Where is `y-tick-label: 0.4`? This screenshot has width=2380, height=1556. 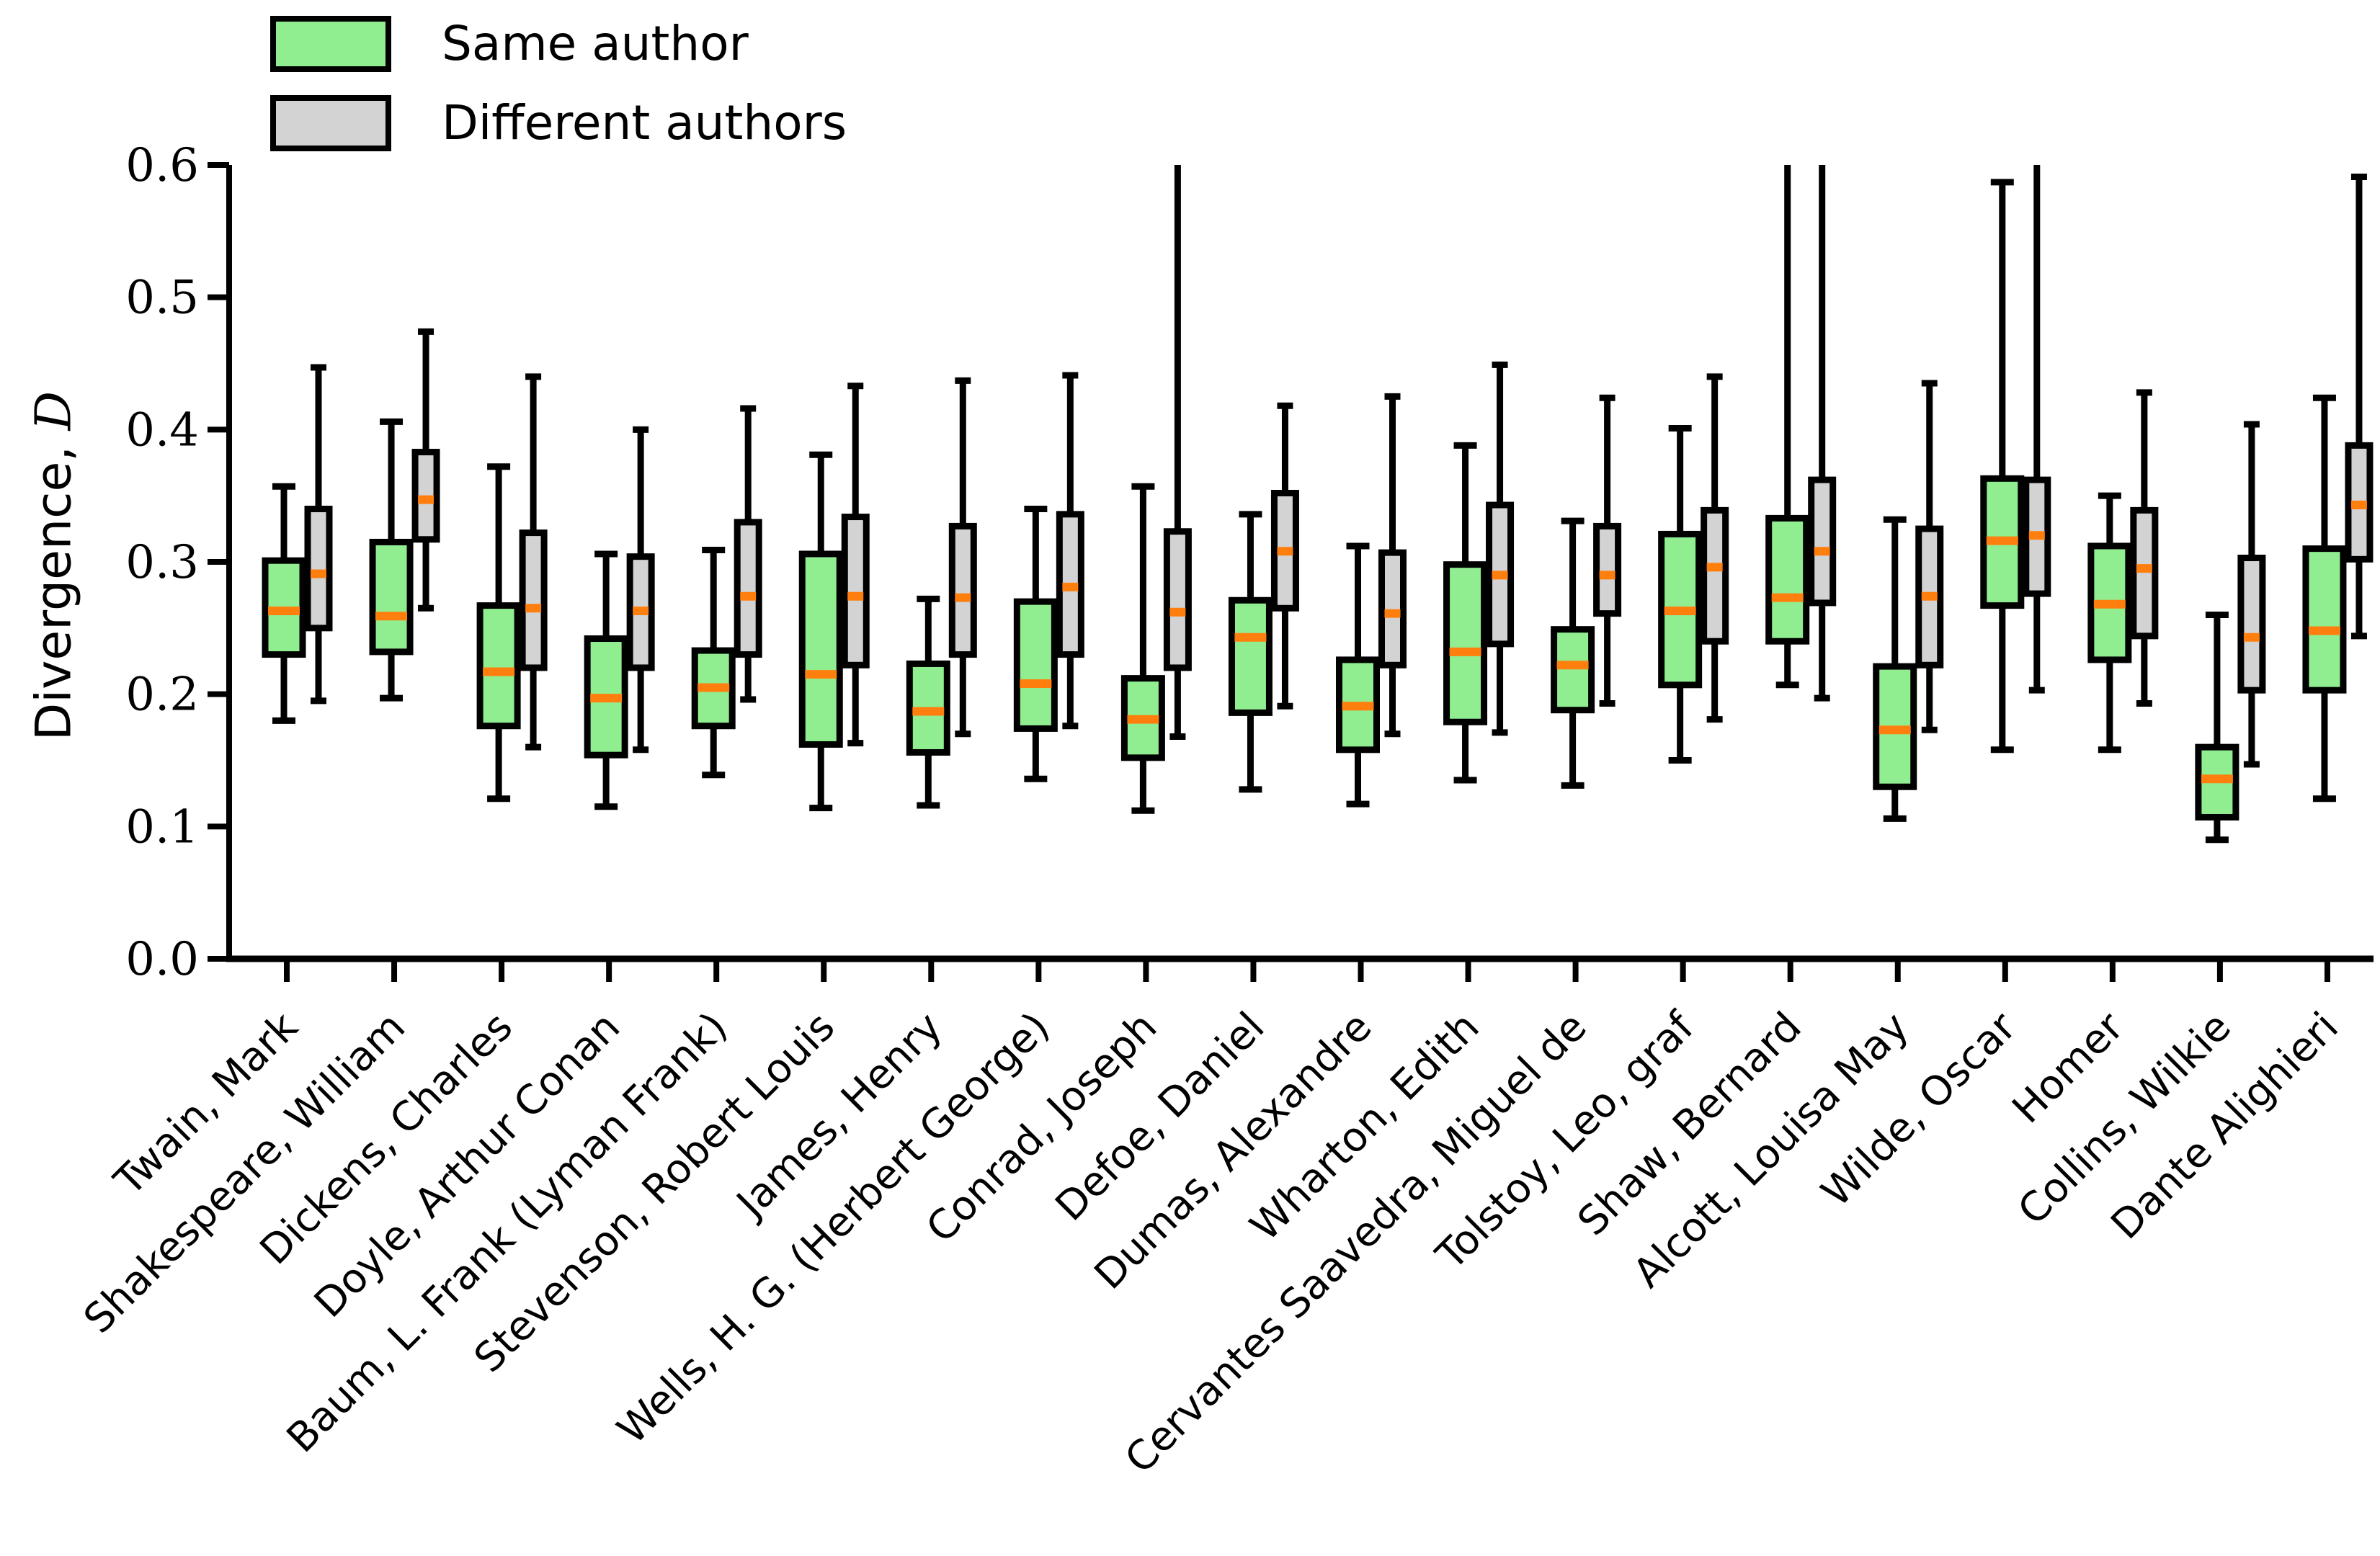 y-tick-label: 0.4 is located at coordinates (162, 430).